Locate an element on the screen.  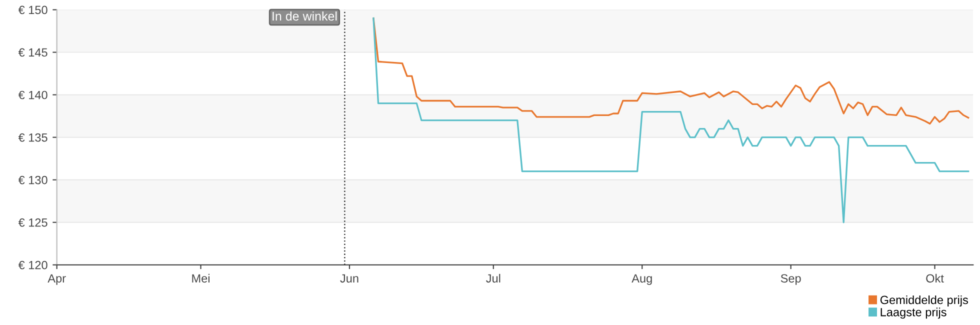
x-tick-label: Jul is located at coordinates (493, 278).